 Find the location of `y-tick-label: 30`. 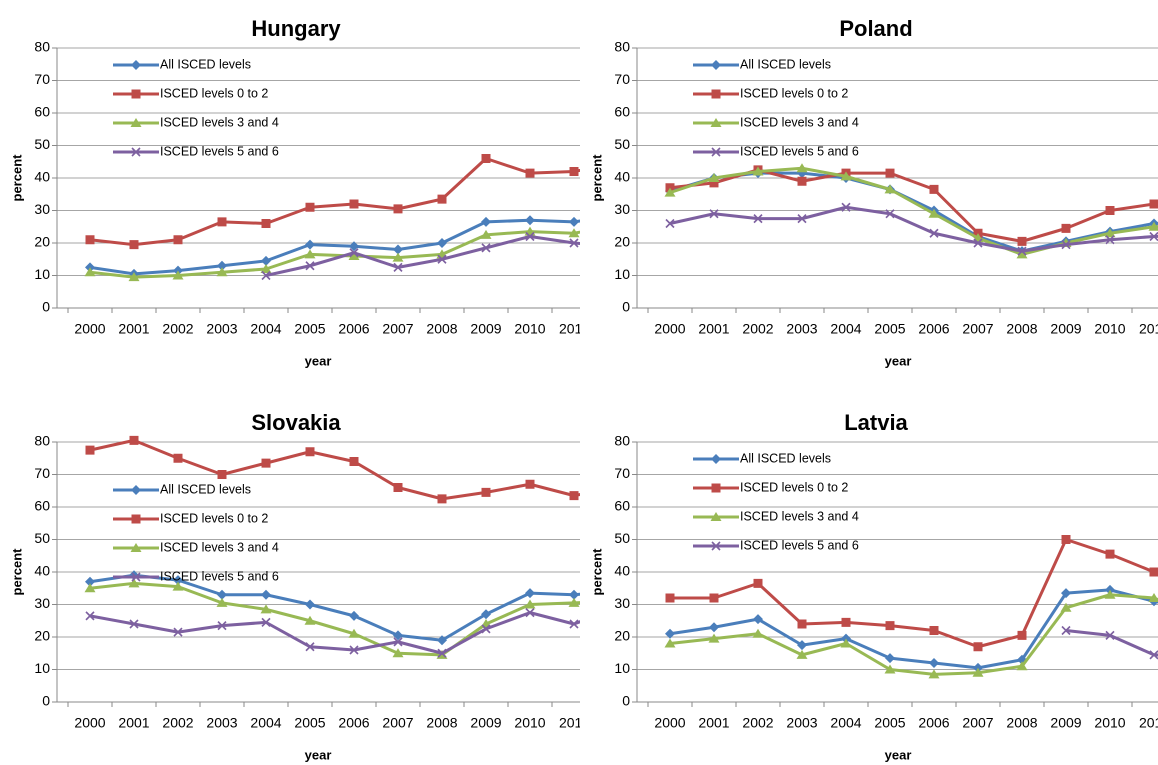

y-tick-label: 30 is located at coordinates (42, 603).